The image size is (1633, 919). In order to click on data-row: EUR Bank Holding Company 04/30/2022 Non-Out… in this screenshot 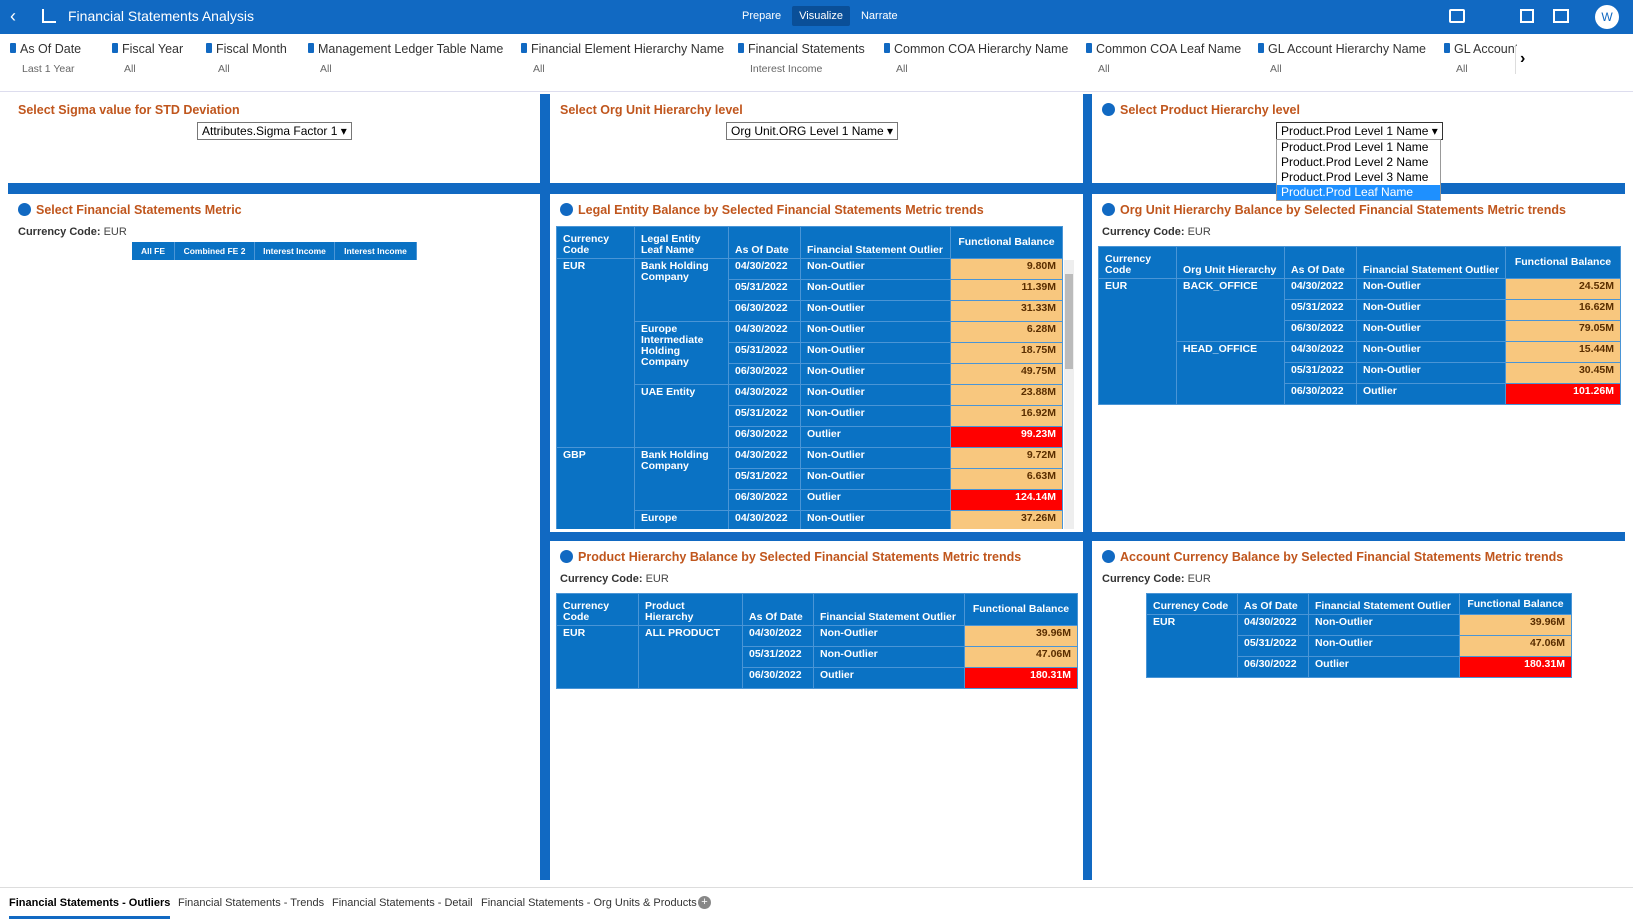, I will do `click(809, 353)`.